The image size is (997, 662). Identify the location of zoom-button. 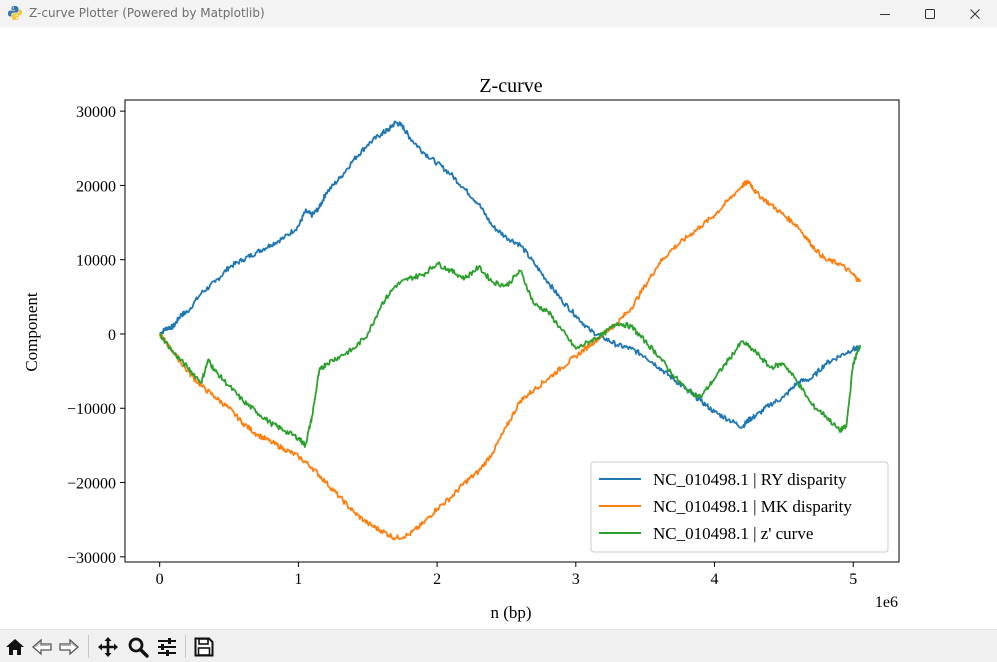
(138, 647).